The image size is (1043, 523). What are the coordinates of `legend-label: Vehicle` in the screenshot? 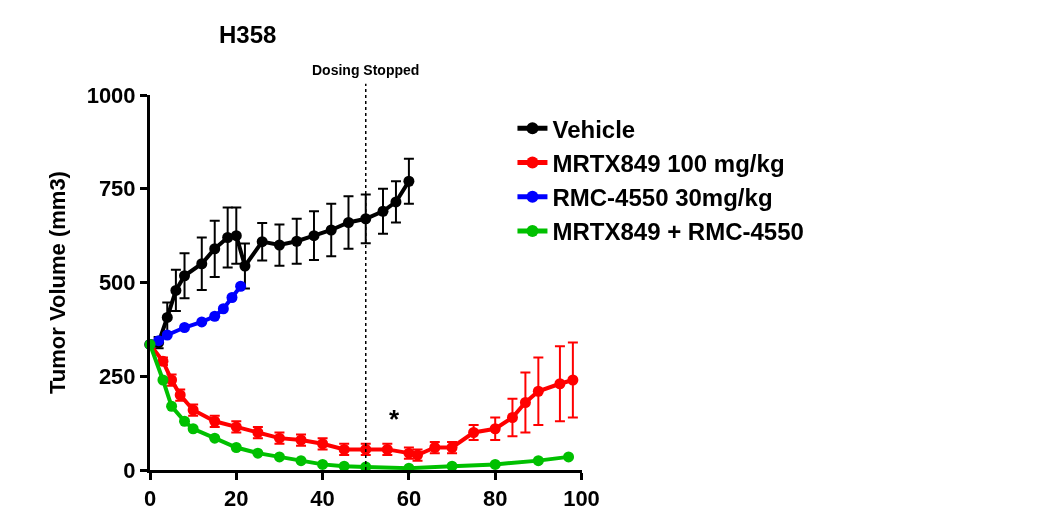 It's located at (594, 129).